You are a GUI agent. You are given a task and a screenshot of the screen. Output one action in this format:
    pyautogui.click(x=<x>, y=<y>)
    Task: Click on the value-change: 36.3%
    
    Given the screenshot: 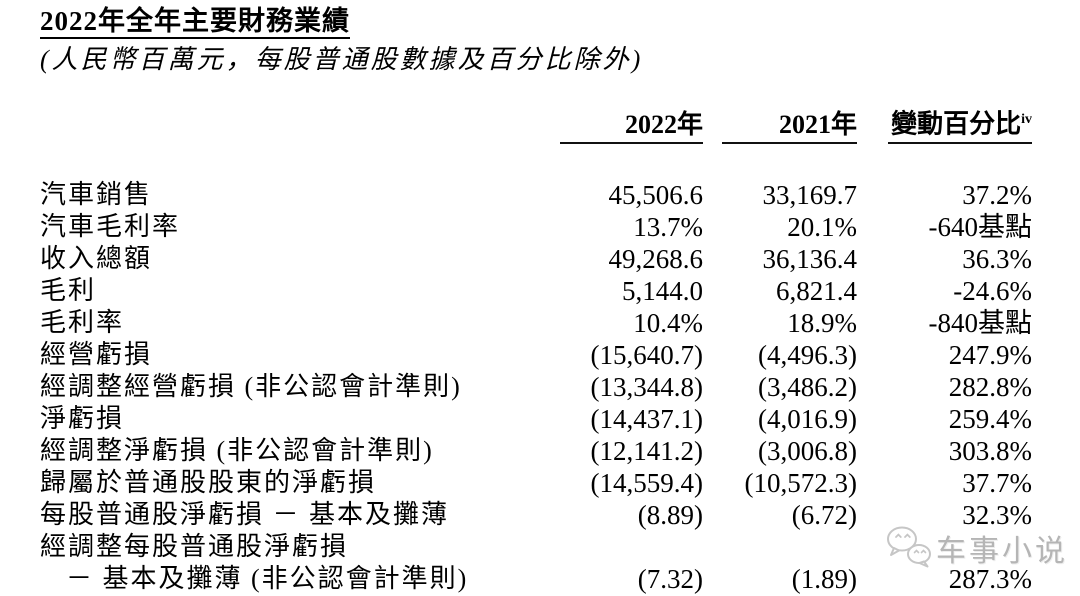 What is the action you would take?
    pyautogui.click(x=997, y=258)
    